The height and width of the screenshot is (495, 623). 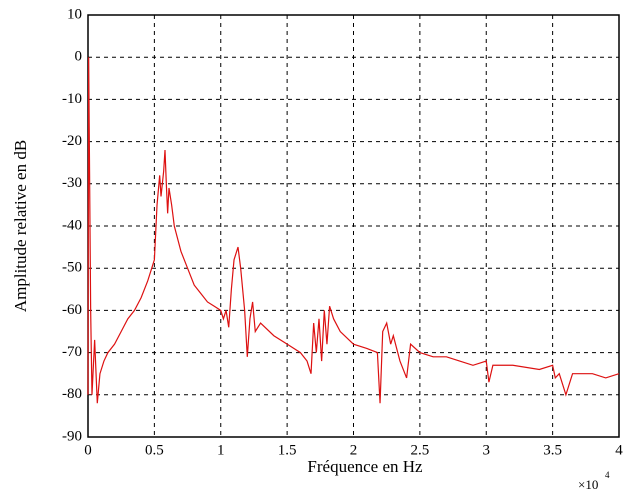 What do you see at coordinates (221, 450) in the screenshot?
I see `x-tick-label: 1` at bounding box center [221, 450].